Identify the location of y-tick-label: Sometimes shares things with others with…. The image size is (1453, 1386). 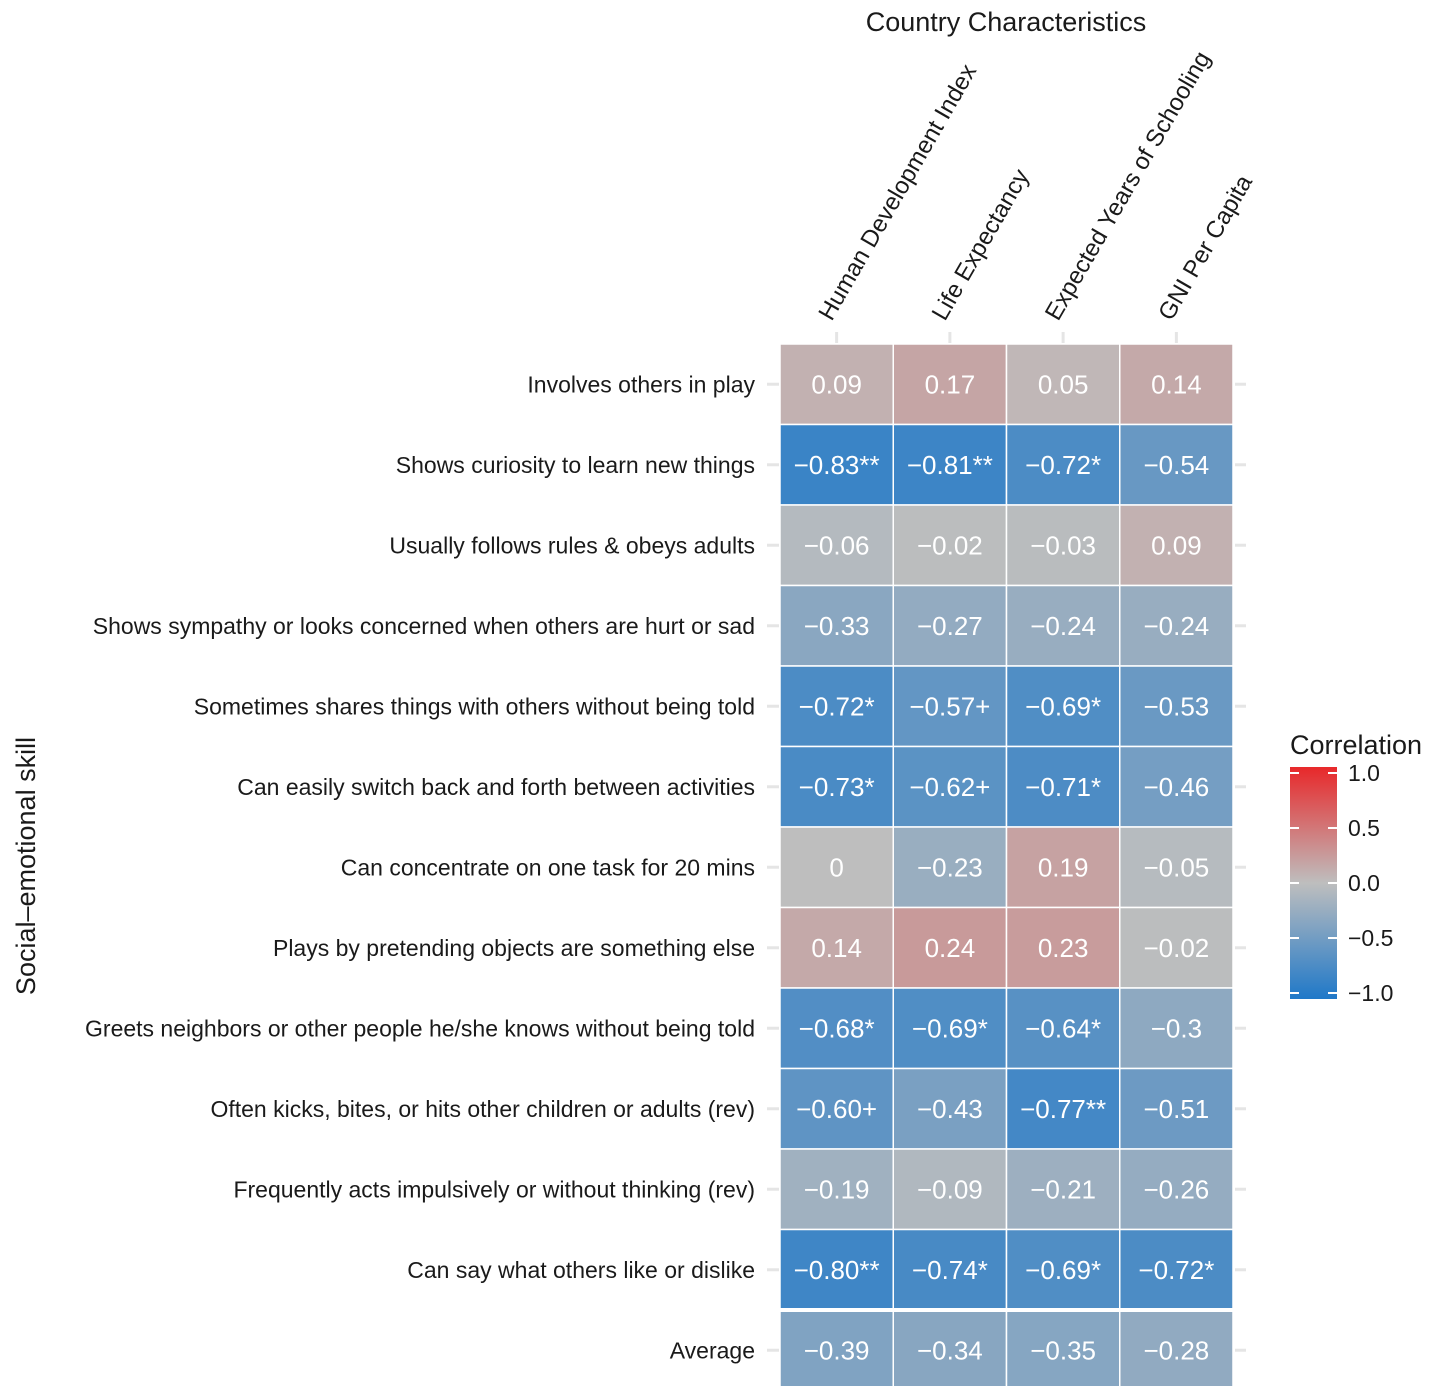
(474, 706).